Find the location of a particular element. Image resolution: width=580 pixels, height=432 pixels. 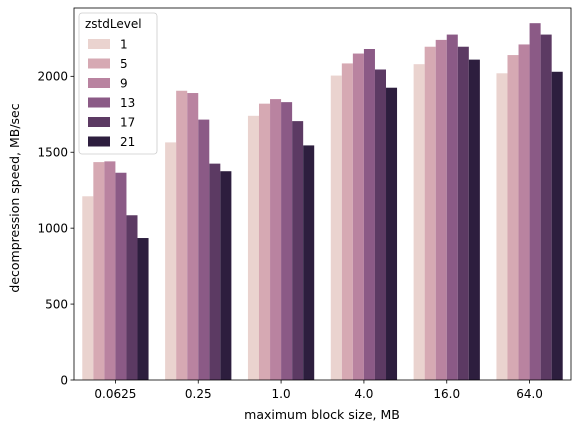

bar-level-9-size-64.0 is located at coordinates (524, 212).